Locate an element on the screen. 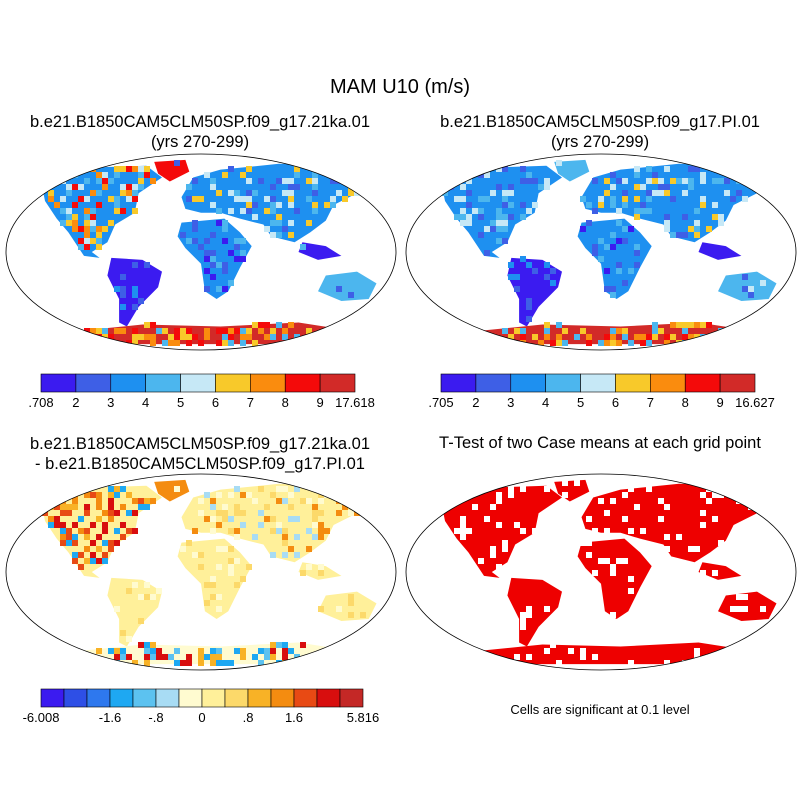  landmass-australia is located at coordinates (747, 286).